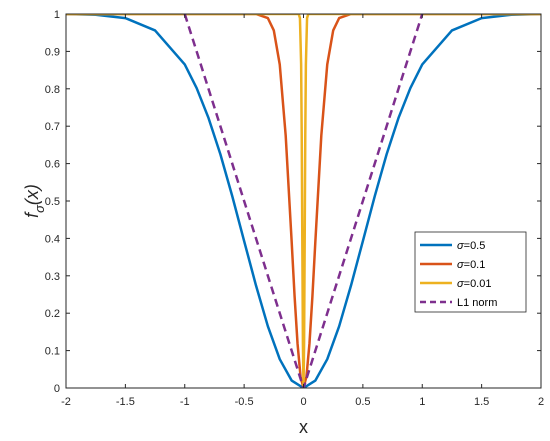  What do you see at coordinates (541, 402) in the screenshot?
I see `x-tick-label: 2` at bounding box center [541, 402].